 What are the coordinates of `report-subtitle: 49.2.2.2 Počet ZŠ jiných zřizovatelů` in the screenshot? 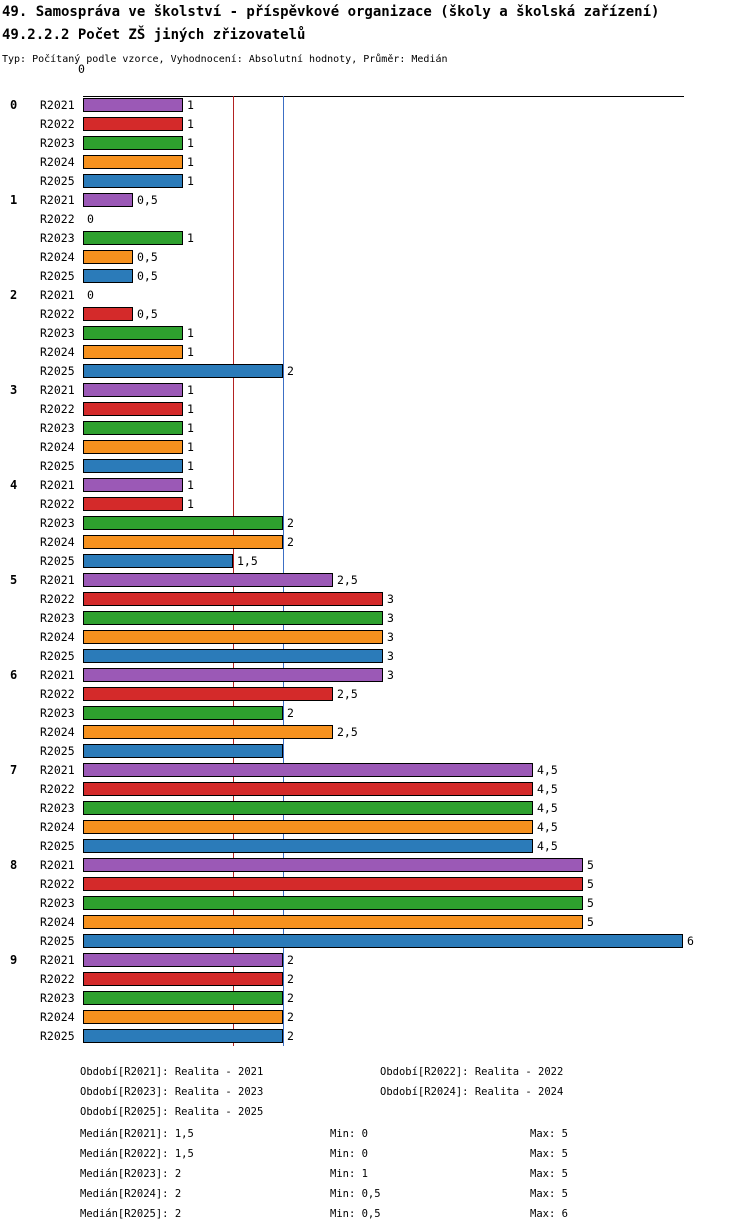 It's located at (154, 35).